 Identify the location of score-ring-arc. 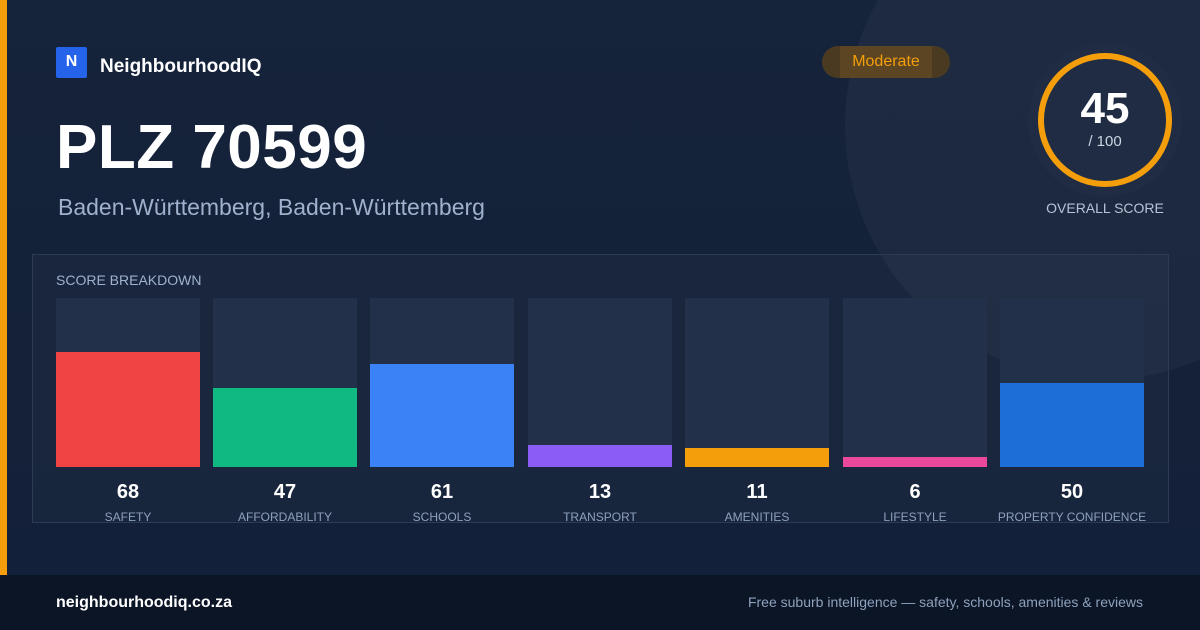
(1105, 120).